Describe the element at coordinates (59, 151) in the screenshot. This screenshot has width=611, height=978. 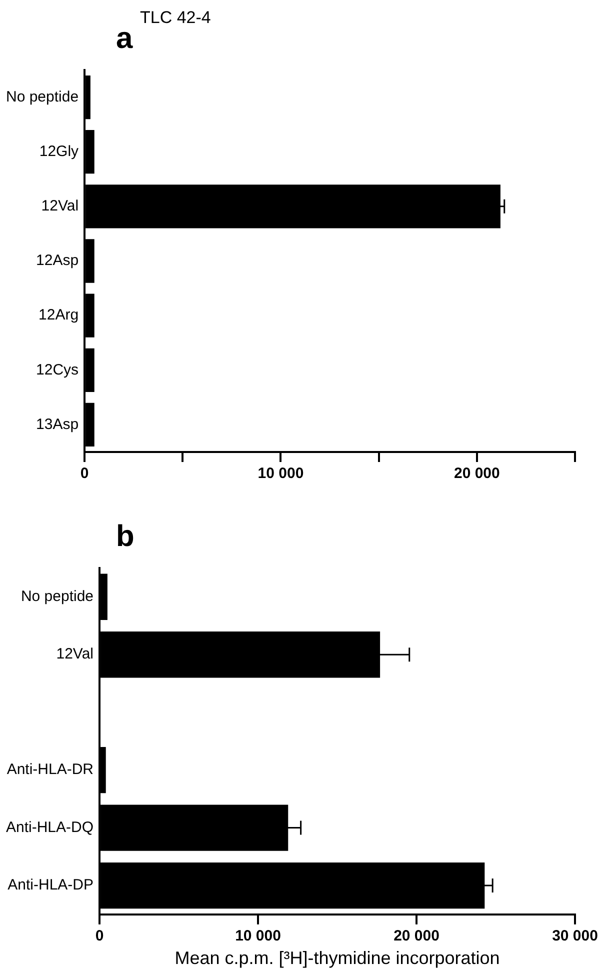
I see `y-tick-label: 12Gly` at that location.